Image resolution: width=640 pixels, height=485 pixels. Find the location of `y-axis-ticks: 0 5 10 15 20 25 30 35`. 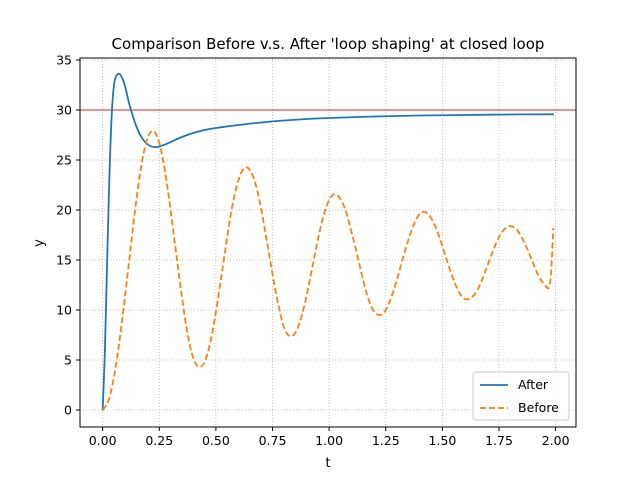

y-axis-ticks: 0 5 10 15 20 25 30 35 is located at coordinates (68, 235).